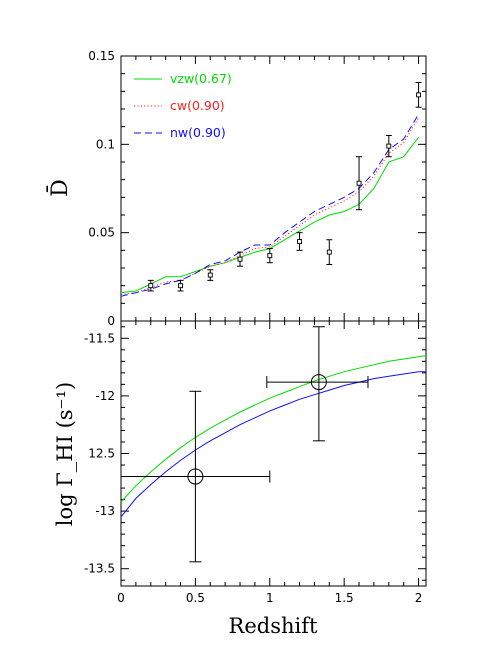  What do you see at coordinates (419, 598) in the screenshot?
I see `x-tick-label: 2` at bounding box center [419, 598].